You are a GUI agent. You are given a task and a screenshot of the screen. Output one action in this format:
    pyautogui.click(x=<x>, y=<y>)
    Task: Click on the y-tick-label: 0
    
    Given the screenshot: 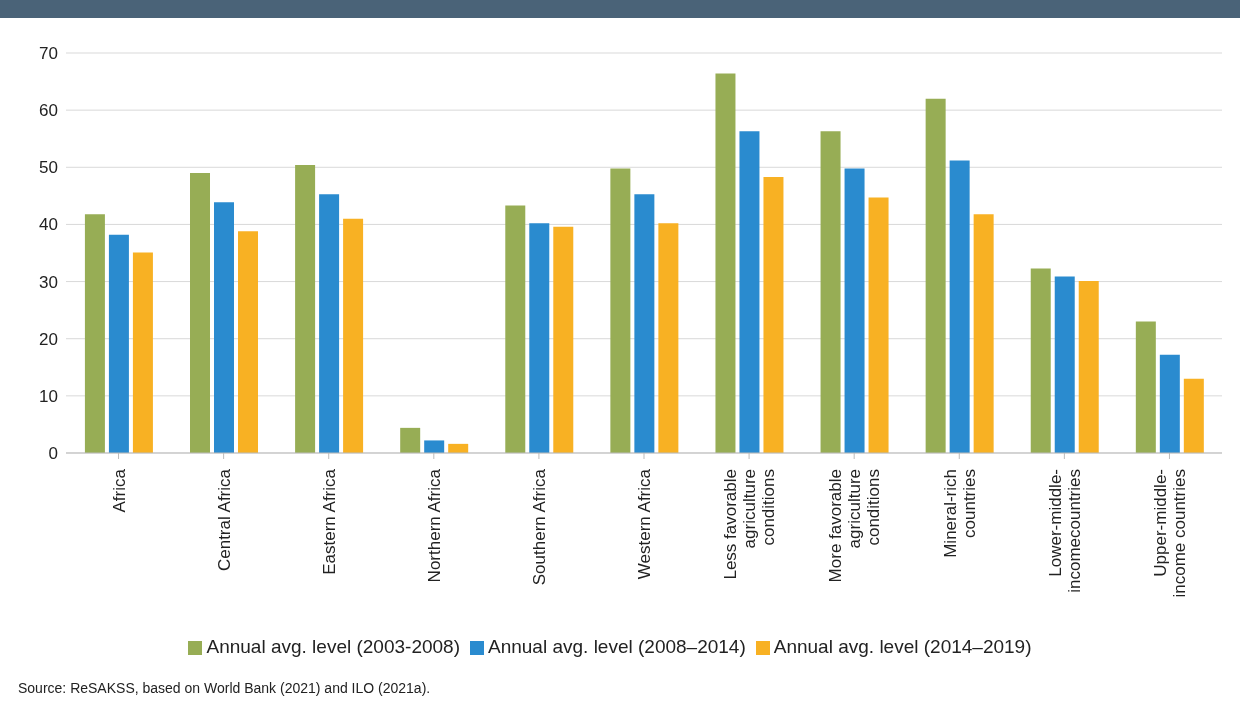 What is the action you would take?
    pyautogui.click(x=53, y=454)
    